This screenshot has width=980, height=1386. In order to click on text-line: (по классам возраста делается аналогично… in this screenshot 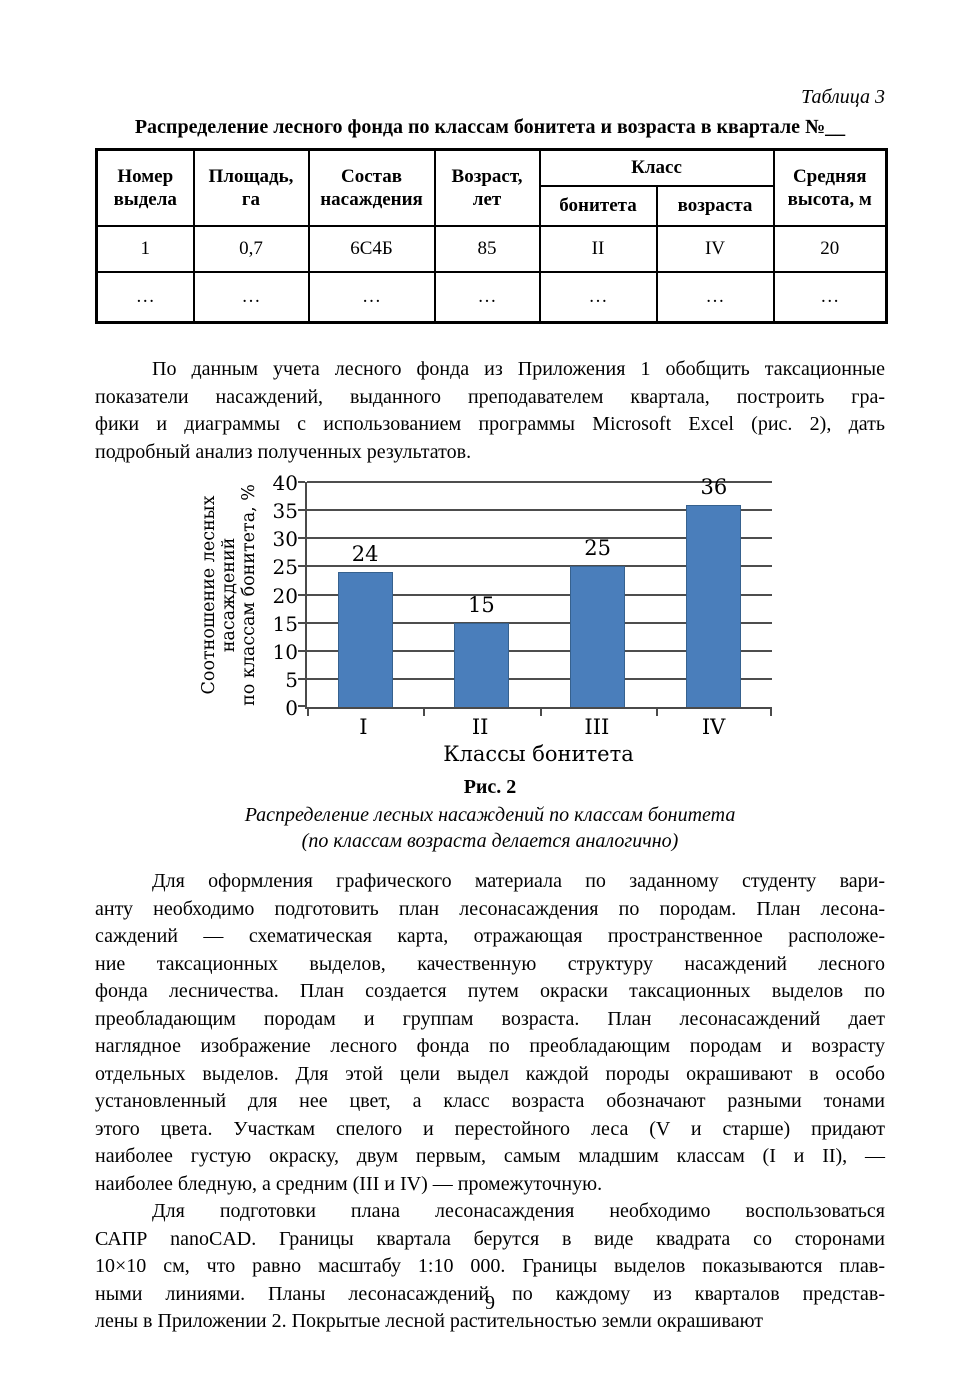, I will do `click(490, 841)`.